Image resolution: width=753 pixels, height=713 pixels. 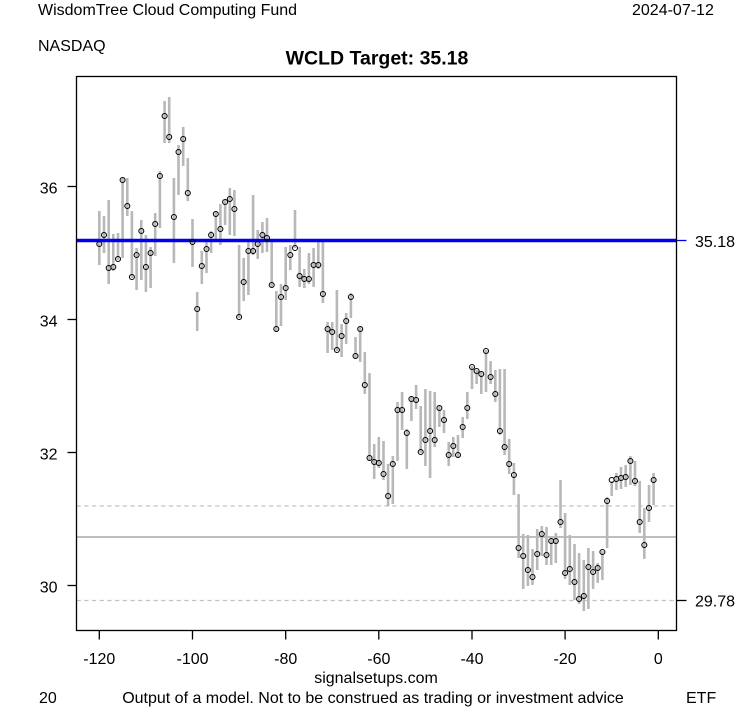 What do you see at coordinates (376, 678) in the screenshot?
I see `svg-text: signalsetups.com` at bounding box center [376, 678].